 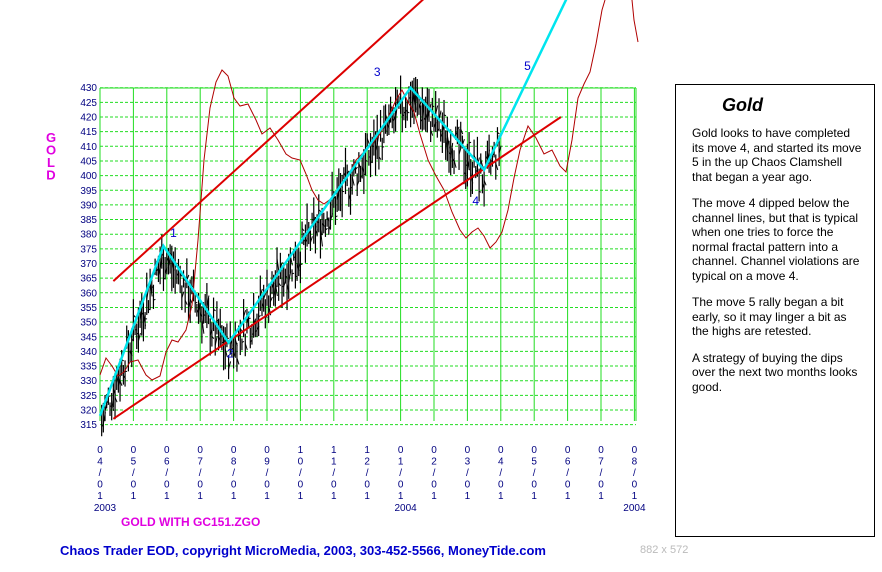 I want to click on y-tick-label: 420, so click(x=88, y=118).